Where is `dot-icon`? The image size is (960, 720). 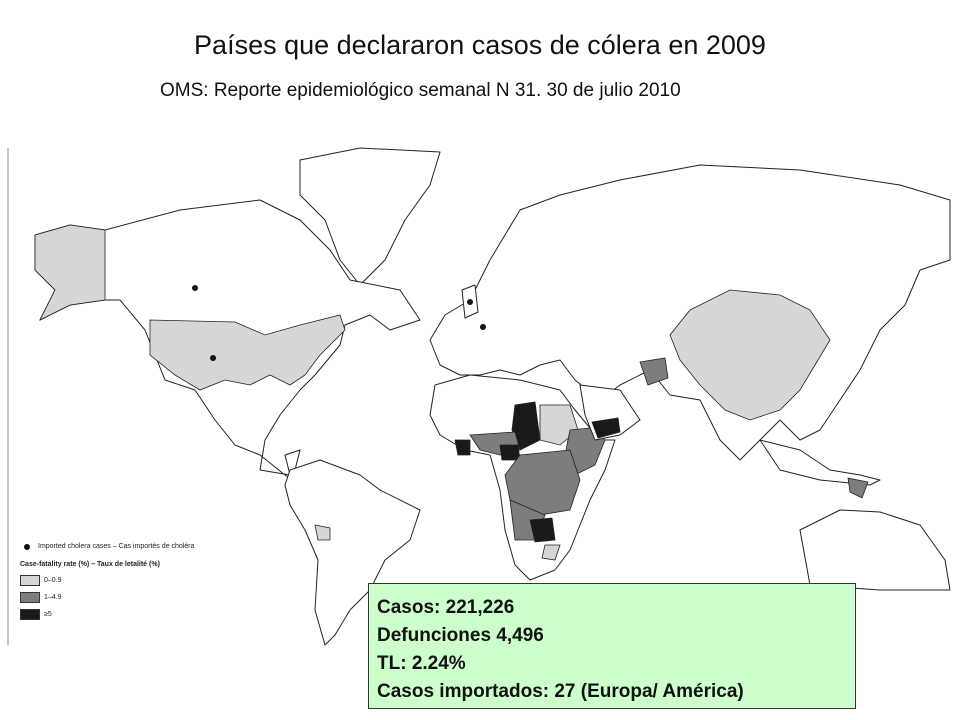
dot-icon is located at coordinates (27, 547).